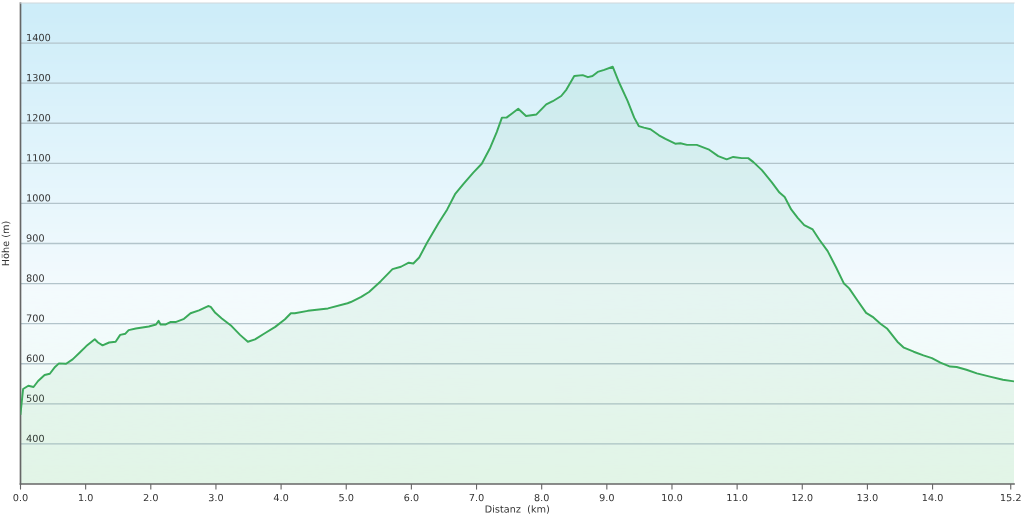 Image resolution: width=1024 pixels, height=520 pixels. I want to click on x-tick-label: 8.0, so click(541, 497).